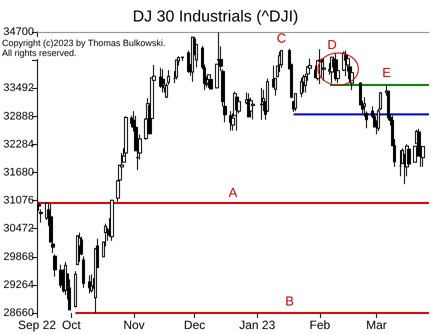 The image size is (431, 334). What do you see at coordinates (18, 88) in the screenshot?
I see `y-tick-label: 33492` at bounding box center [18, 88].